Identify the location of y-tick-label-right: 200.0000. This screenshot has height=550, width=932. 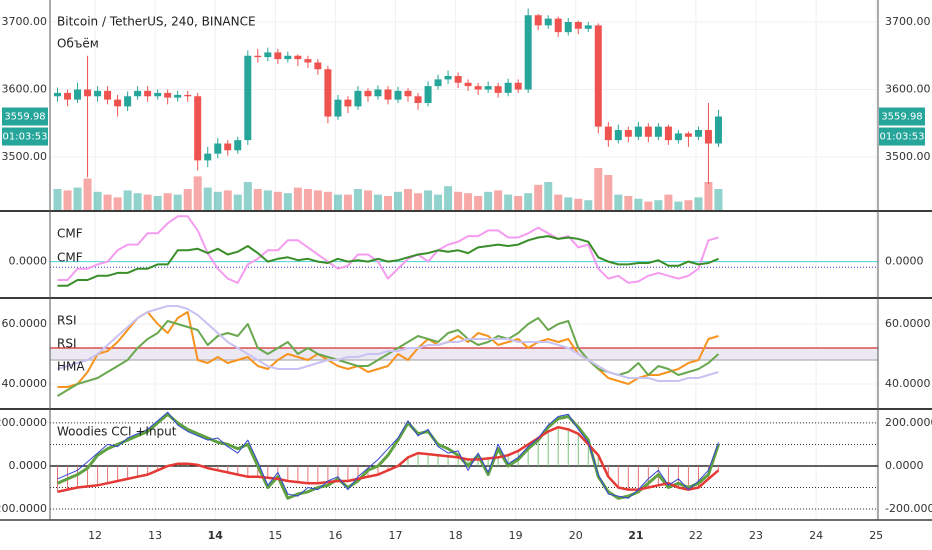
(908, 422).